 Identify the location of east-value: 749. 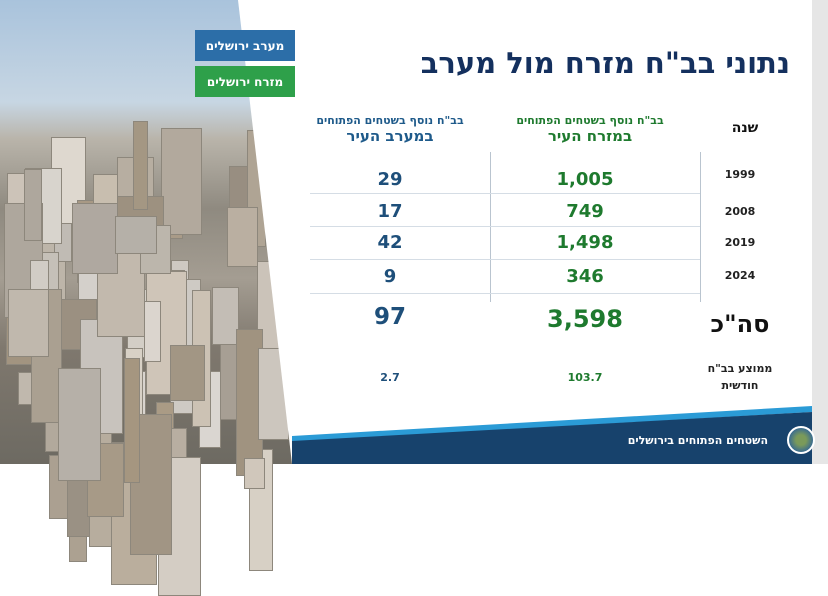
(585, 211).